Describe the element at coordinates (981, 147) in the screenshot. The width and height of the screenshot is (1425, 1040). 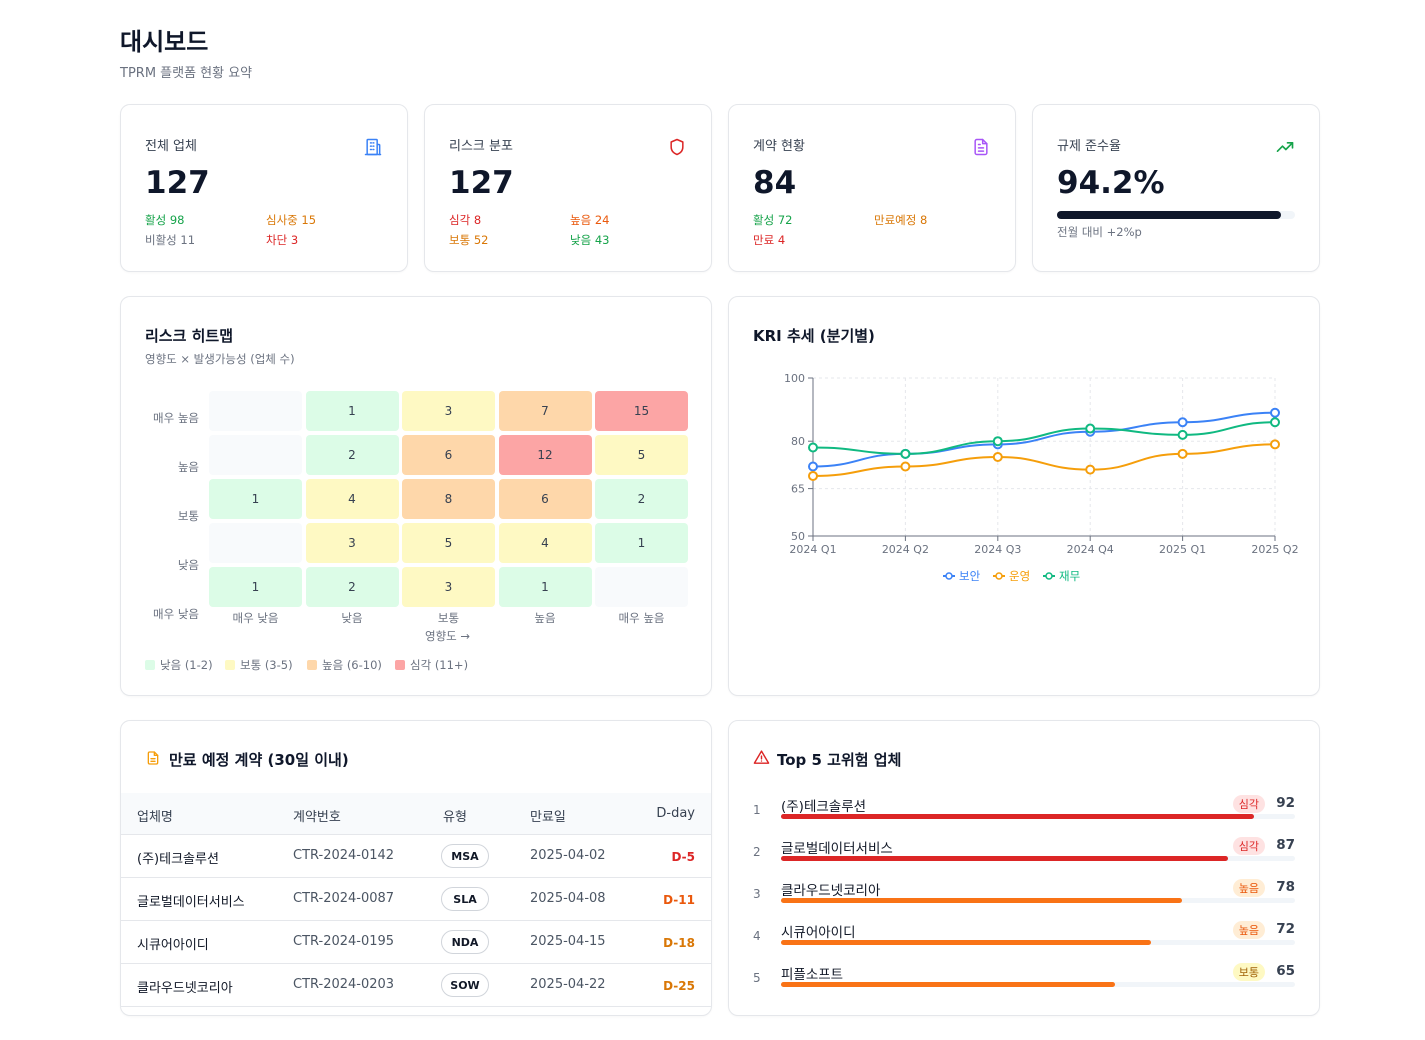
I see `document-icon` at that location.